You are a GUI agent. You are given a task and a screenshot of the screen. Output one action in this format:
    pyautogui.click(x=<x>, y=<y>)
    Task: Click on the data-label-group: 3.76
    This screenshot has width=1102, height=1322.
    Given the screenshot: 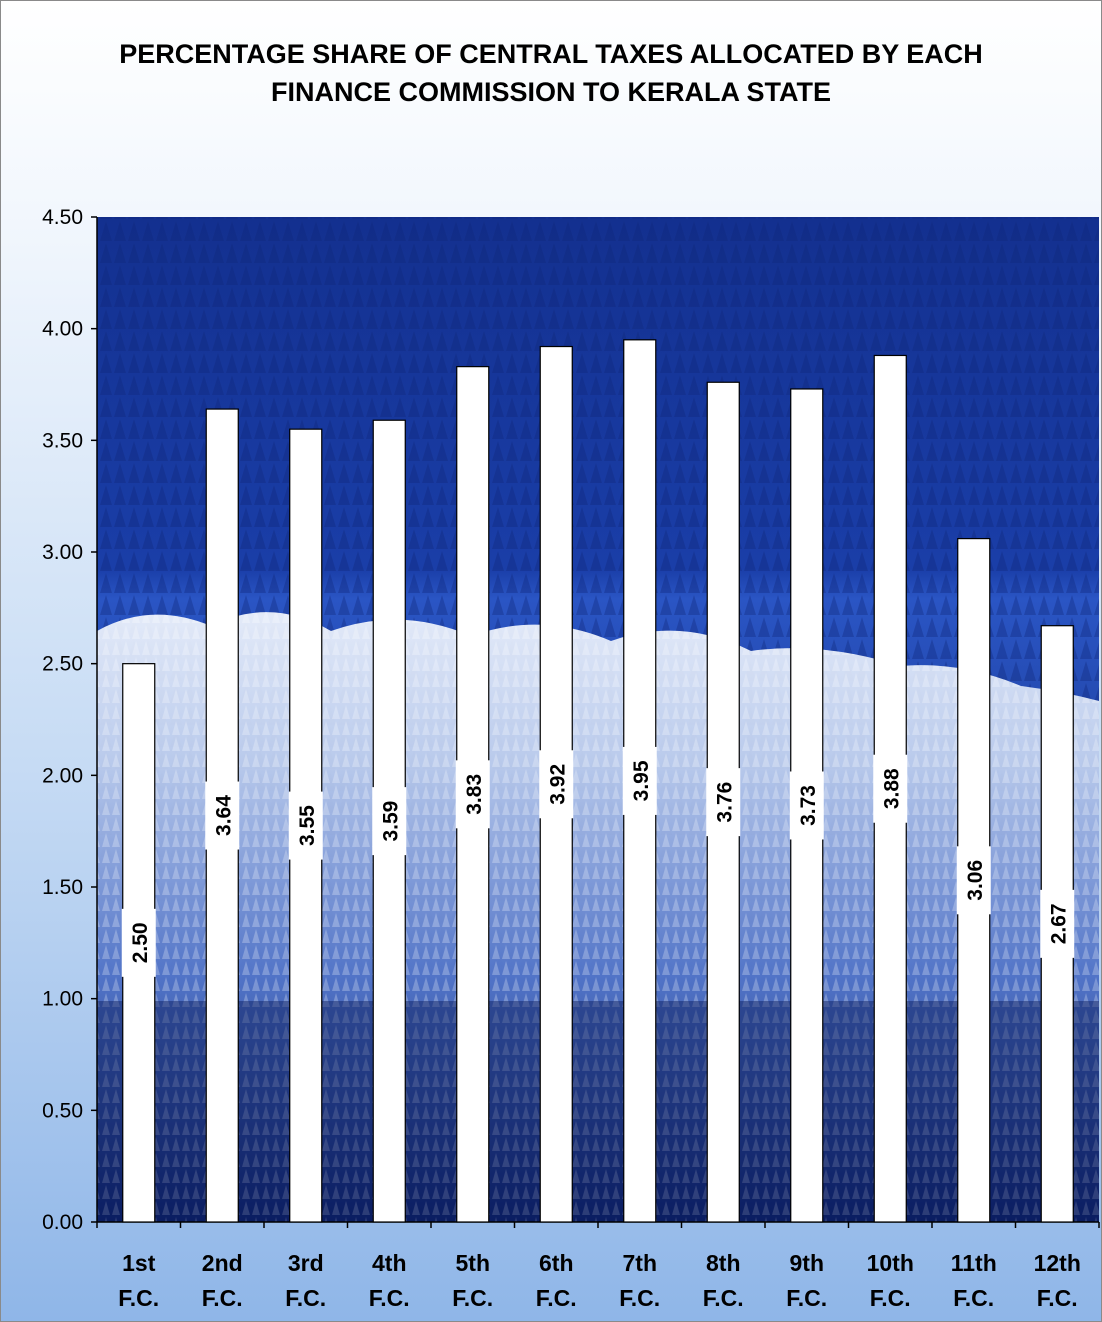 What is the action you would take?
    pyautogui.click(x=723, y=802)
    